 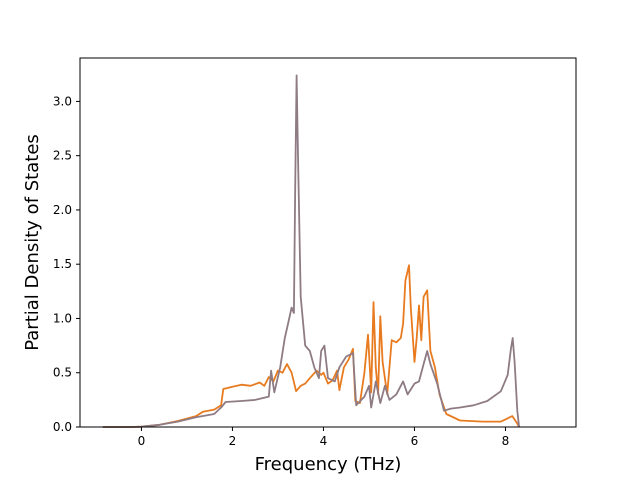 What do you see at coordinates (62, 318) in the screenshot?
I see `y-tick-label: 1.0` at bounding box center [62, 318].